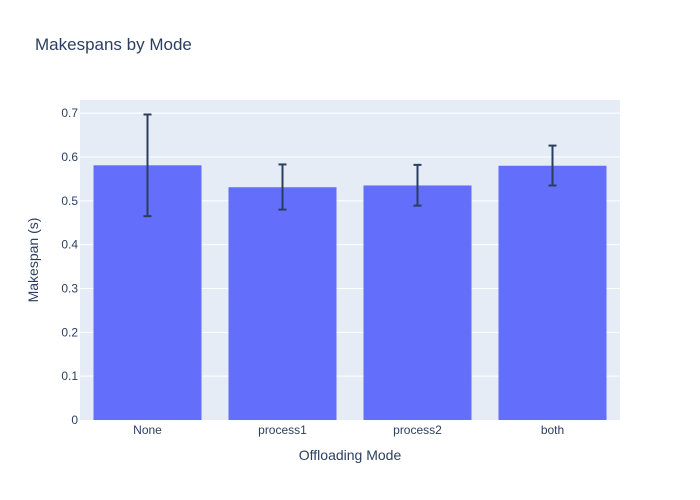  I want to click on y-tick-label: 0.6, so click(69, 157).